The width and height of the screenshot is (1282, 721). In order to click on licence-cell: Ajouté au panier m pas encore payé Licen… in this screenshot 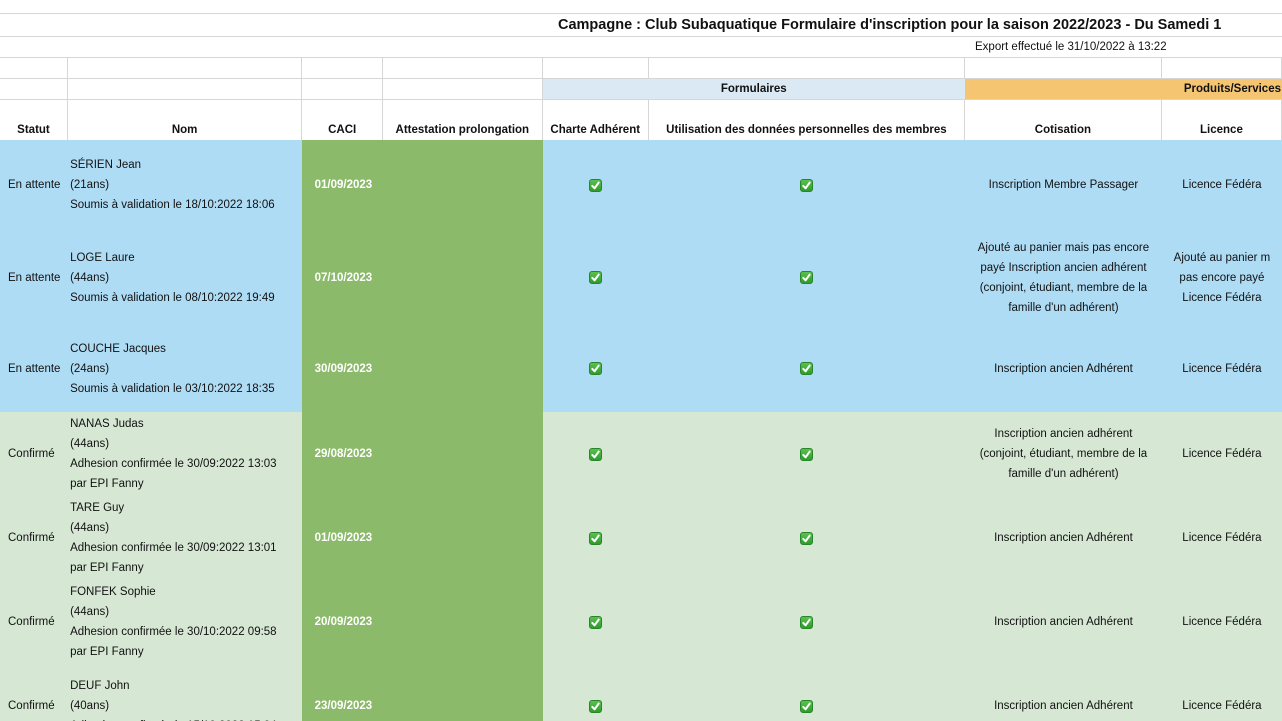, I will do `click(1221, 277)`.